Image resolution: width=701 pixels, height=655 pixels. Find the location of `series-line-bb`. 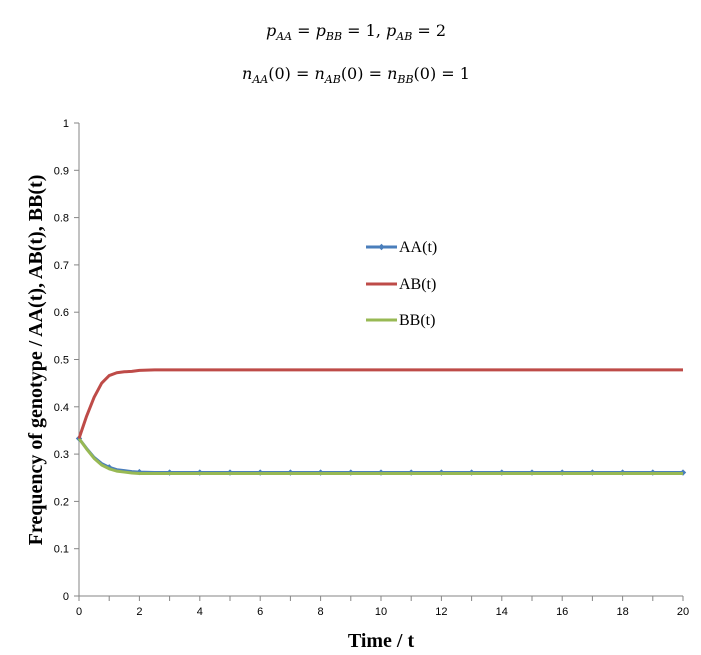

series-line-bb is located at coordinates (380, 456).